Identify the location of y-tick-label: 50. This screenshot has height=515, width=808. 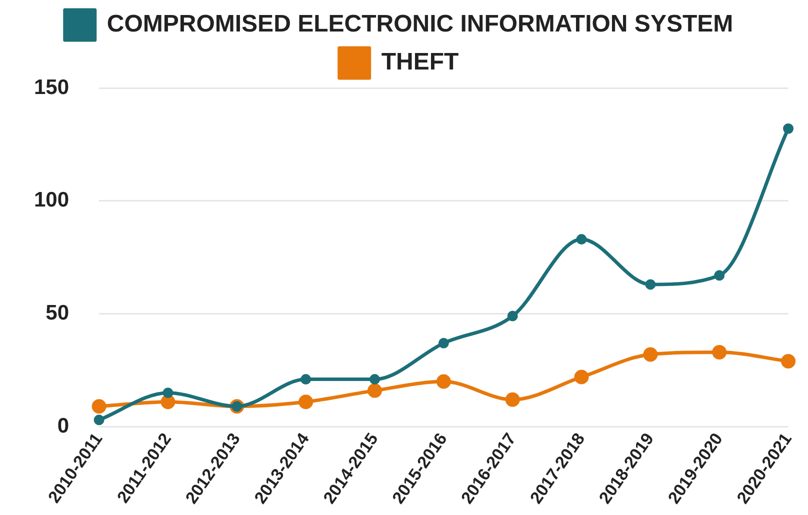
(58, 313).